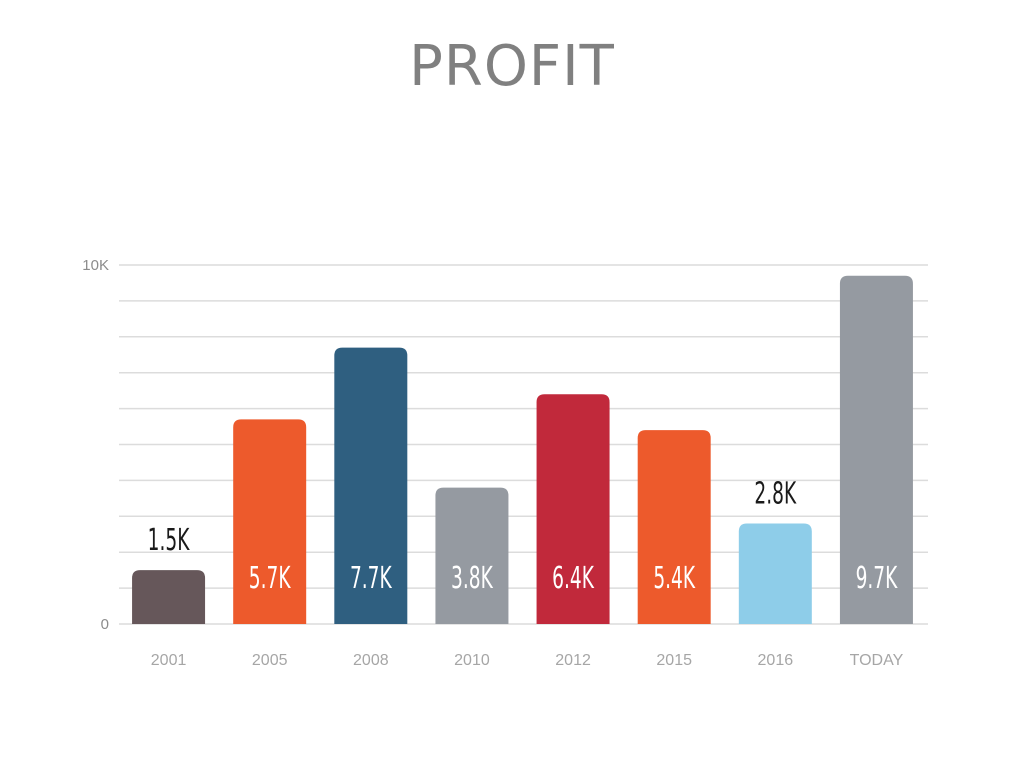  I want to click on x-tick-label: 2012, so click(573, 660).